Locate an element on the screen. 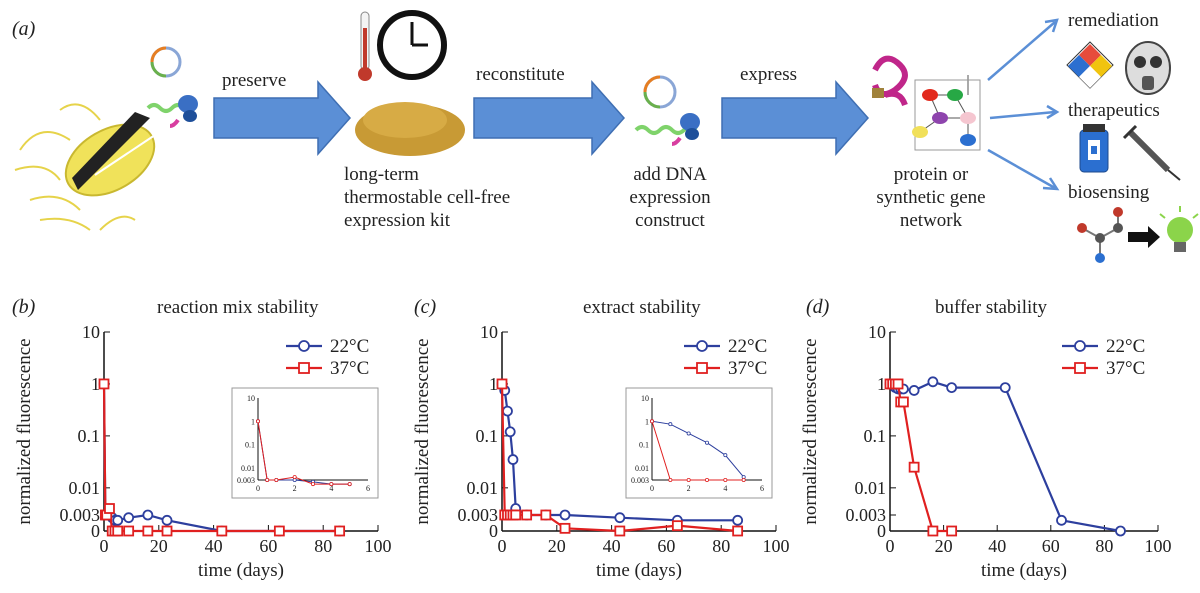  network-line-2: synthetic gene is located at coordinates (931, 197).